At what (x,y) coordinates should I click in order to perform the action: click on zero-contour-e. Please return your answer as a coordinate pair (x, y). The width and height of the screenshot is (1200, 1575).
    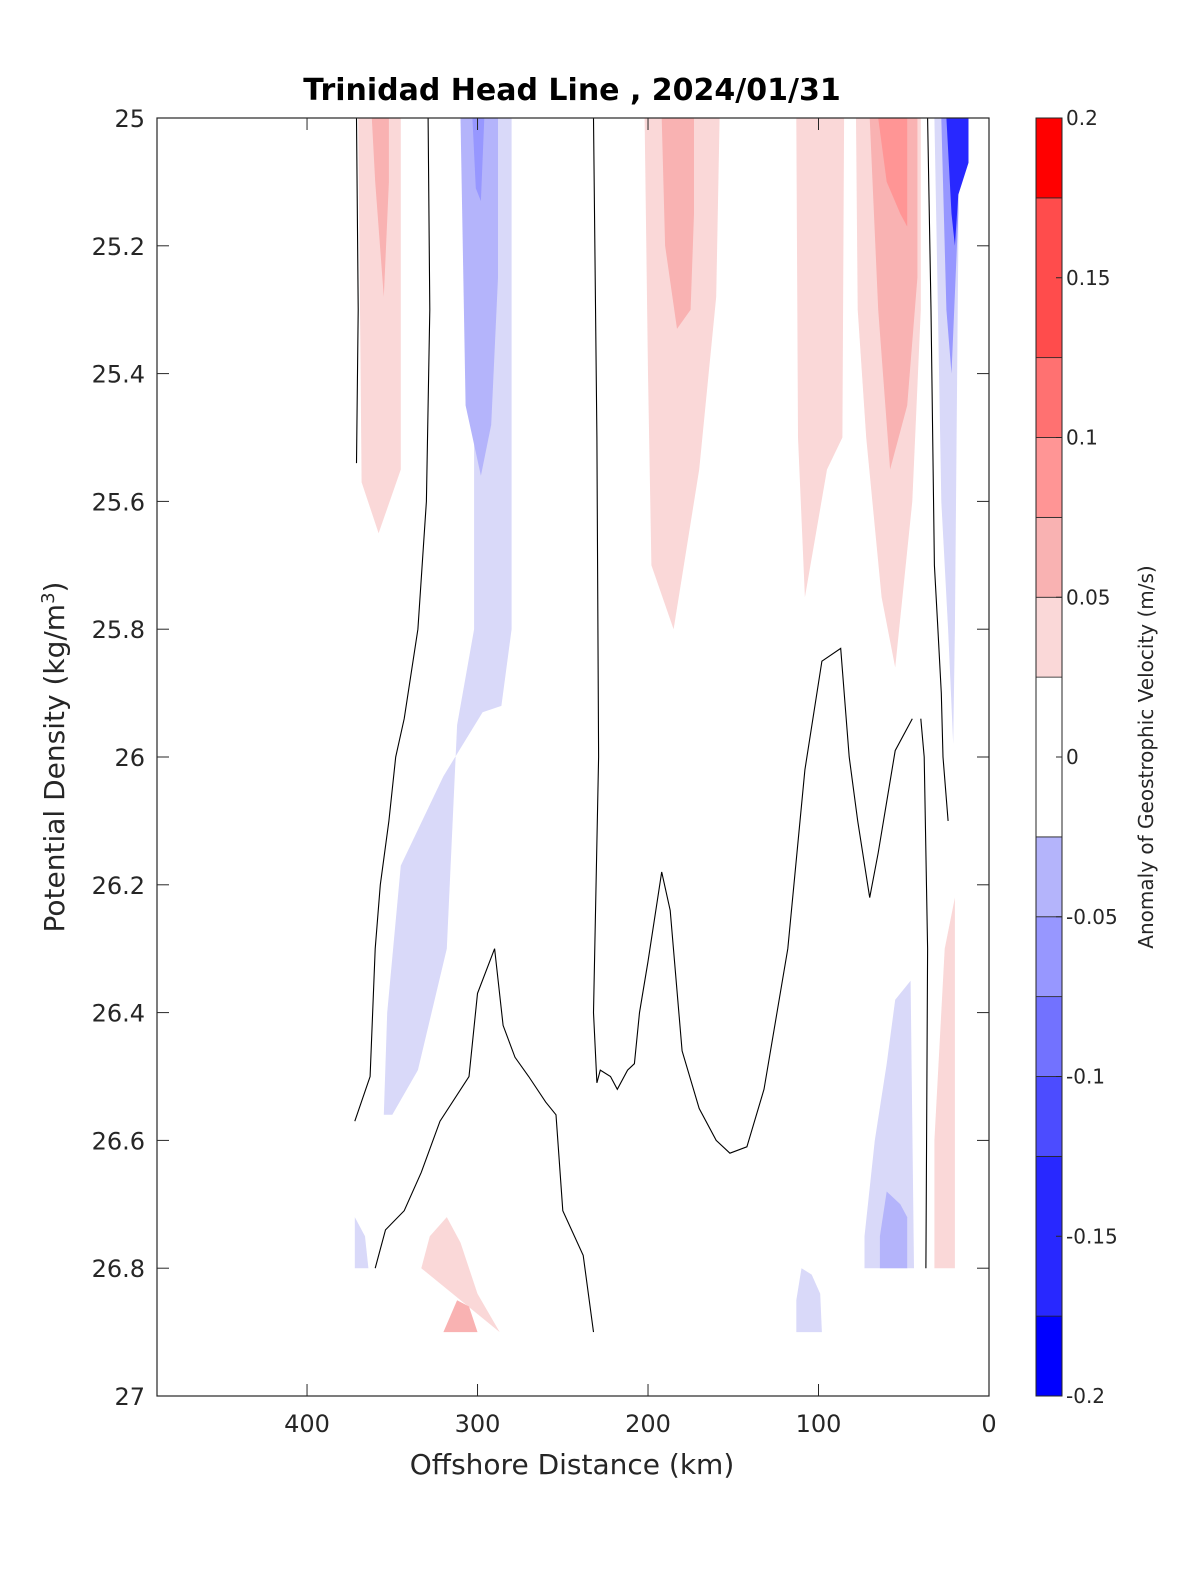
    Looking at the image, I should click on (938, 469).